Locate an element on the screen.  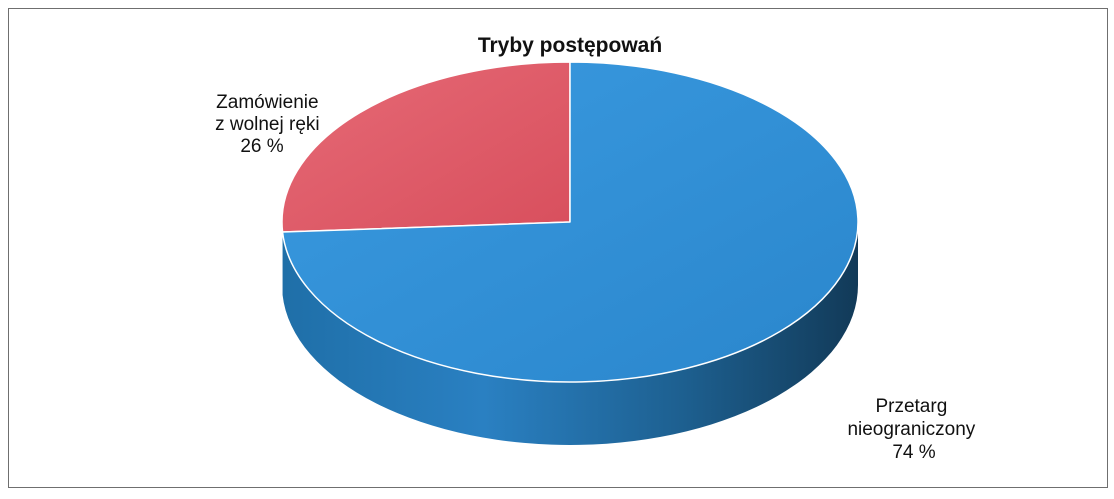
slice-label-przetarg: Przetarg nieograniczony 74 % is located at coordinates (913, 429).